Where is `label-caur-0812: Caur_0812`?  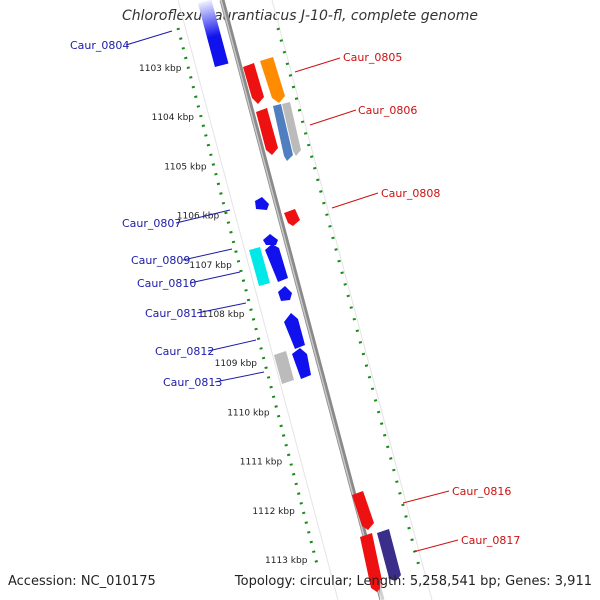 label-caur-0812: Caur_0812 is located at coordinates (184, 351).